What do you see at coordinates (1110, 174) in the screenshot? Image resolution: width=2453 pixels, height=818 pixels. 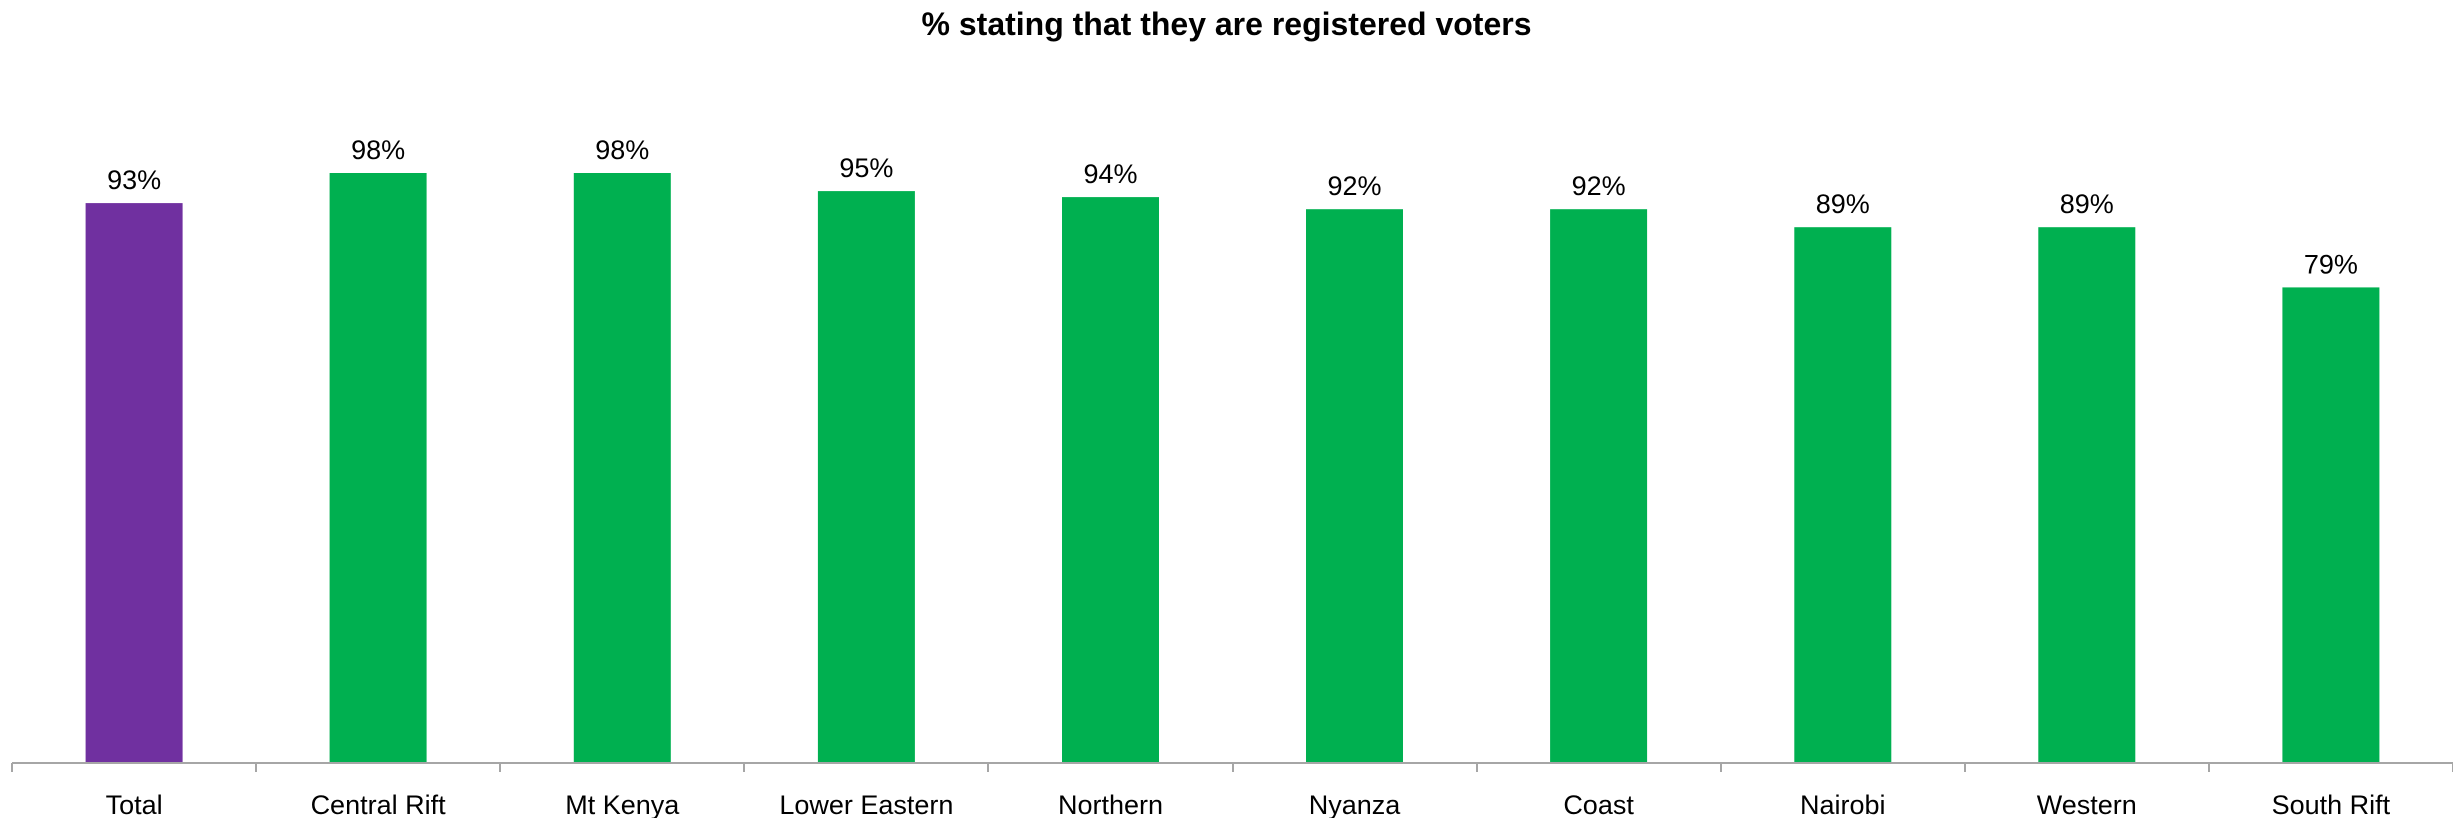 I see `value-label-northern: 94%` at bounding box center [1110, 174].